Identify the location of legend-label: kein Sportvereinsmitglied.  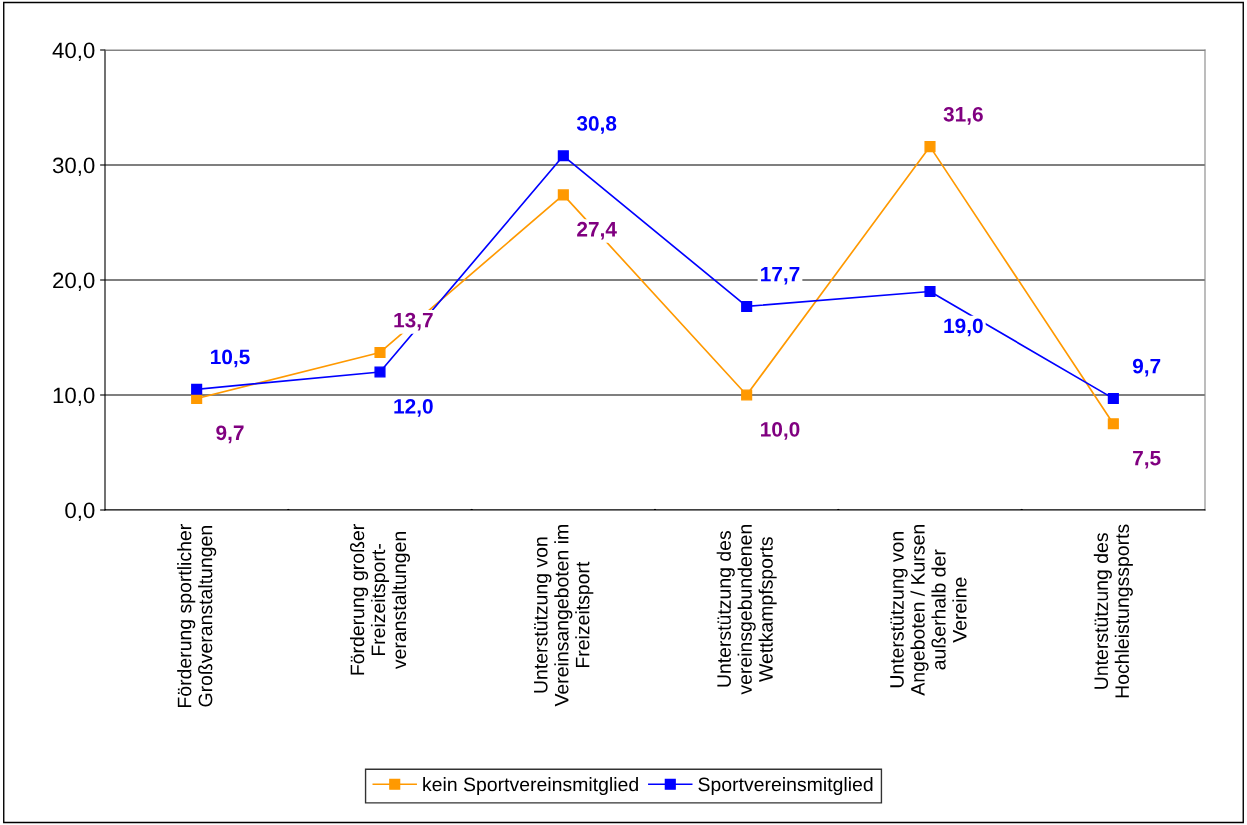
(530, 786).